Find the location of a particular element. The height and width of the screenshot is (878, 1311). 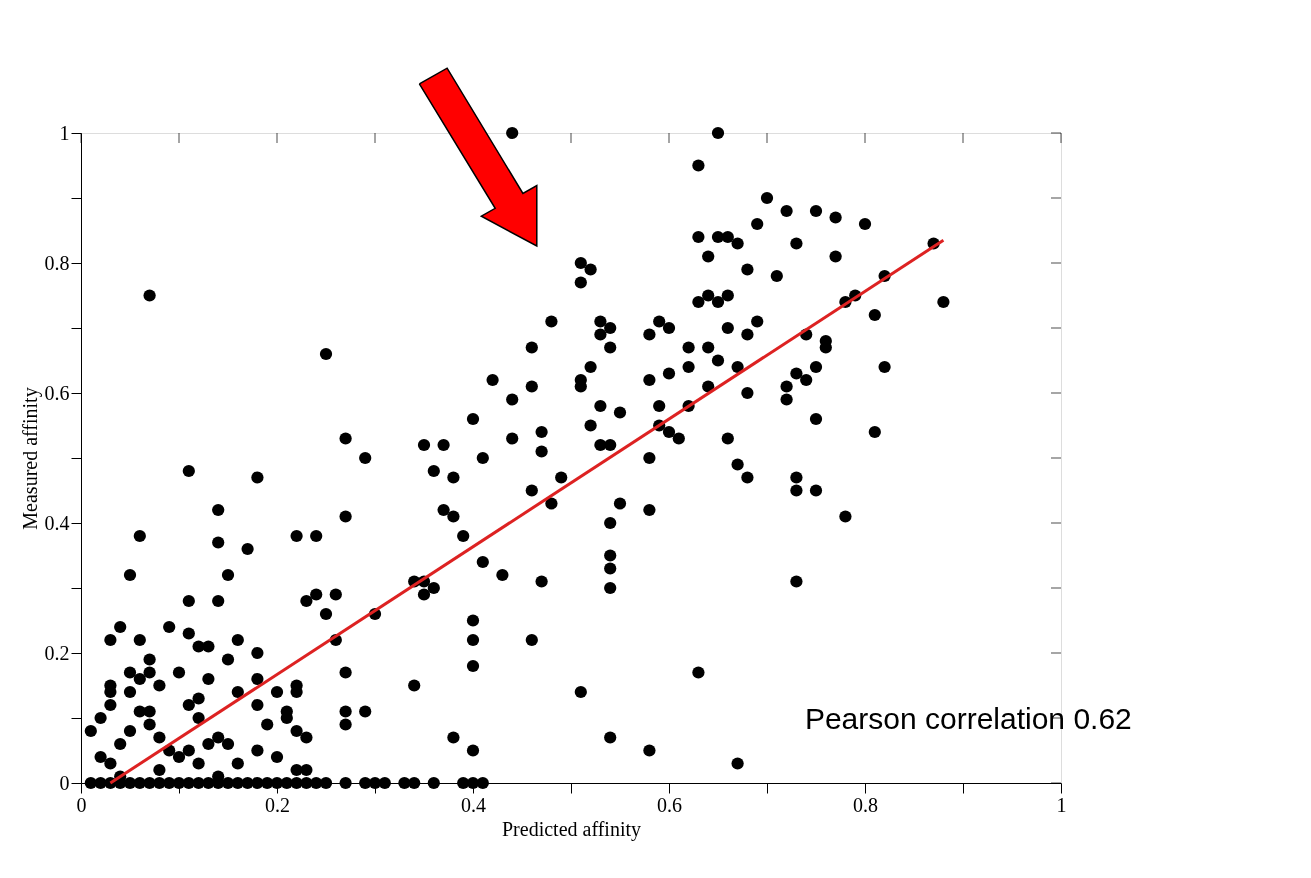

y-tick-label: 0.8 is located at coordinates (57, 262).